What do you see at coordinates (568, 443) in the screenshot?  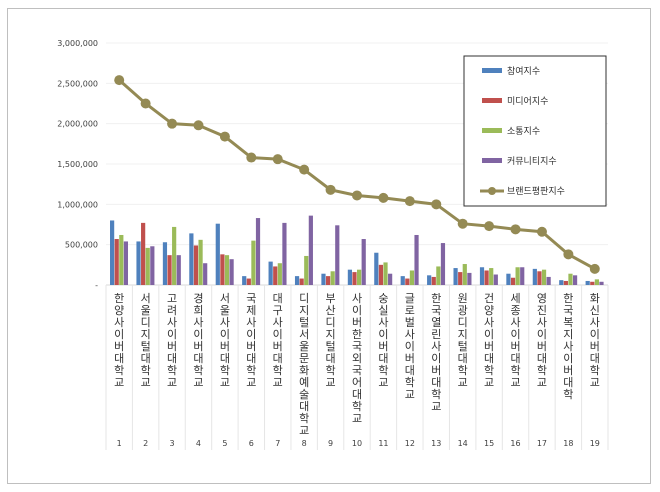 I see `rank-label: 18` at bounding box center [568, 443].